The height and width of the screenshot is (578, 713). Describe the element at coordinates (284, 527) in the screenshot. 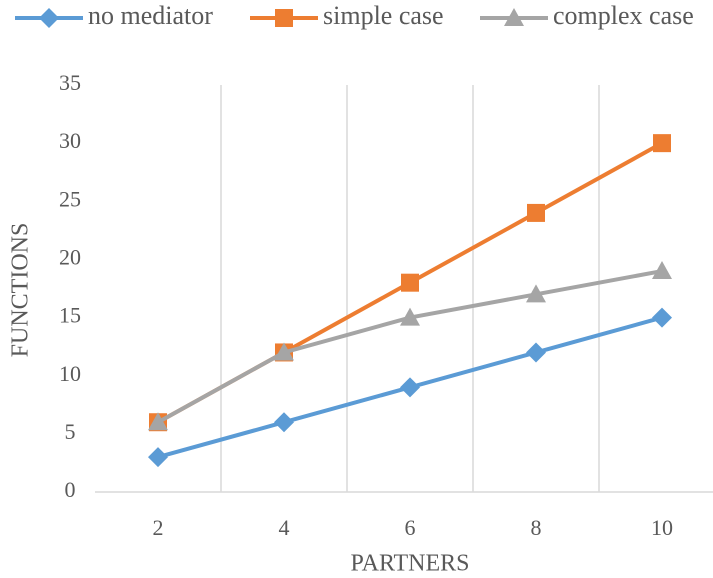

I see `x-tick-label: 4` at that location.